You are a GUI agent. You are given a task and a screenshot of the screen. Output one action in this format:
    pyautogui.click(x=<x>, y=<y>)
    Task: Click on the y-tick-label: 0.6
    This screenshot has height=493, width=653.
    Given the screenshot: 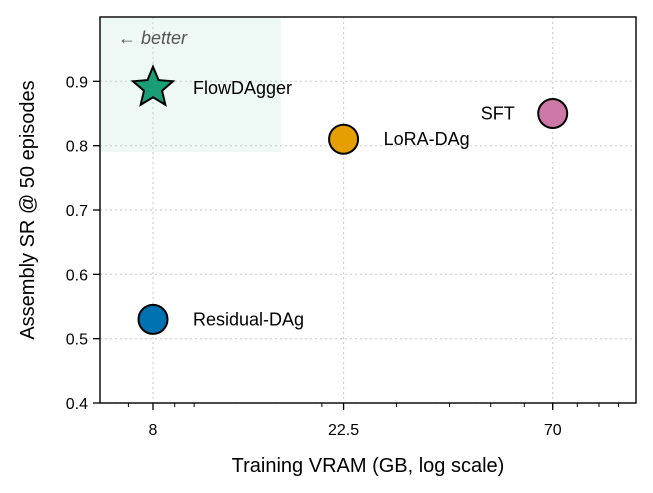 What is the action you would take?
    pyautogui.click(x=77, y=275)
    